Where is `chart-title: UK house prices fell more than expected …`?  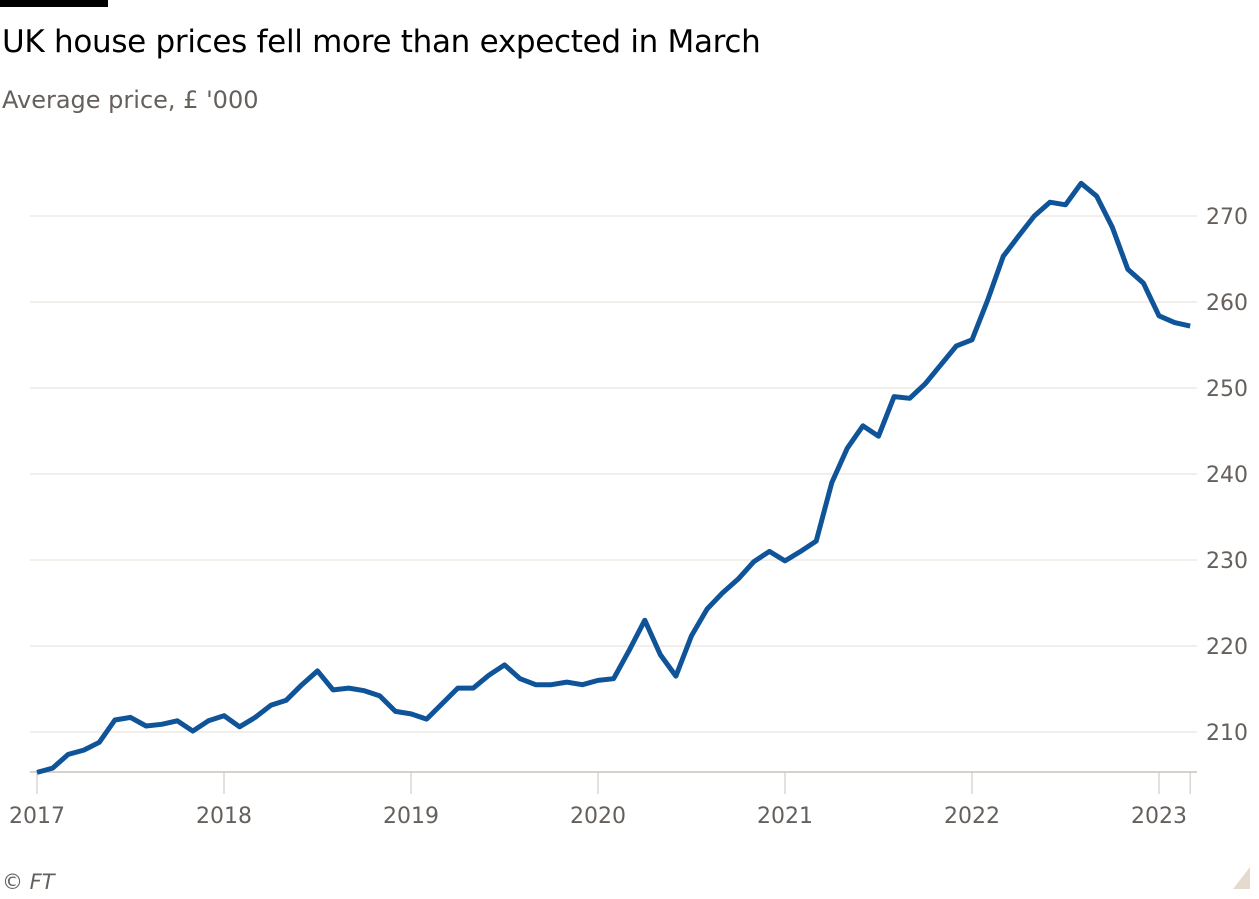 chart-title: UK house prices fell more than expected … is located at coordinates (381, 42).